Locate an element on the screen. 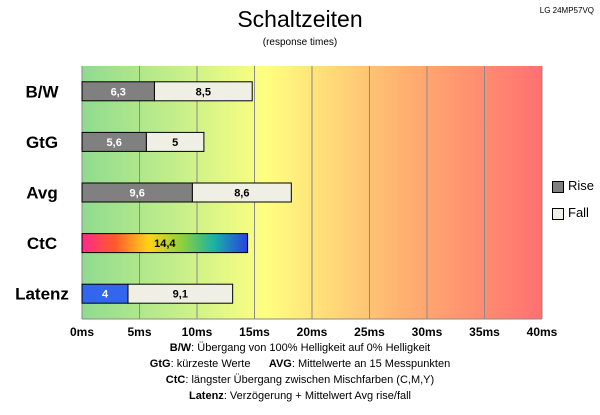 This screenshot has height=415, width=600. x-tick-label: 30ms is located at coordinates (427, 332).